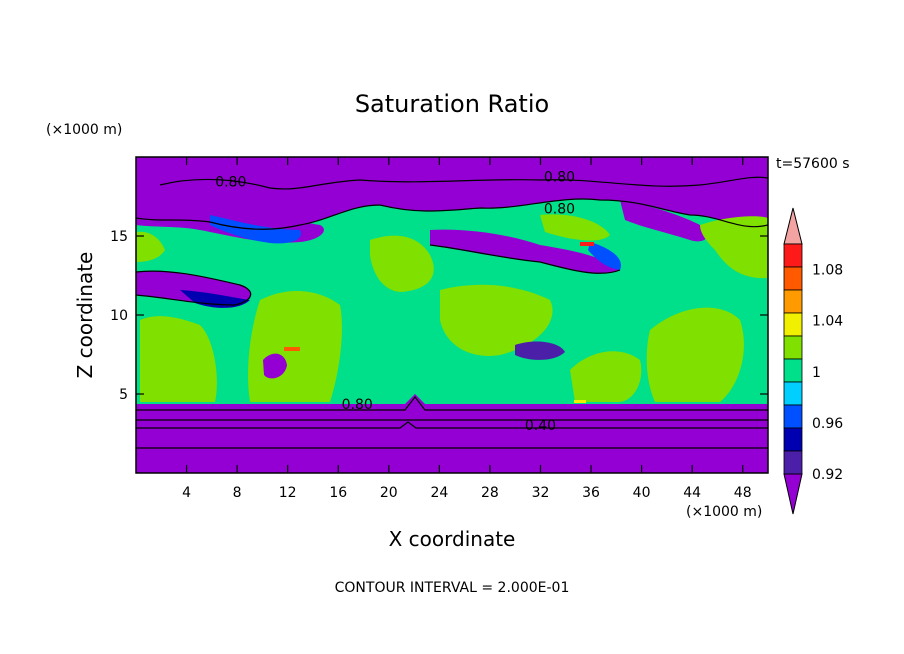  What do you see at coordinates (575, 227) in the screenshot?
I see `upper-green-patch-center` at bounding box center [575, 227].